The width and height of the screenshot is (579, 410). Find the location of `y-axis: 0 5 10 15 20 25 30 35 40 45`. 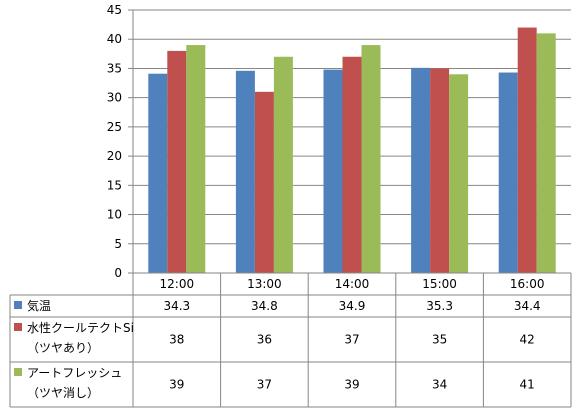

y-axis: 0 5 10 15 20 25 30 35 40 45 is located at coordinates (120, 141).